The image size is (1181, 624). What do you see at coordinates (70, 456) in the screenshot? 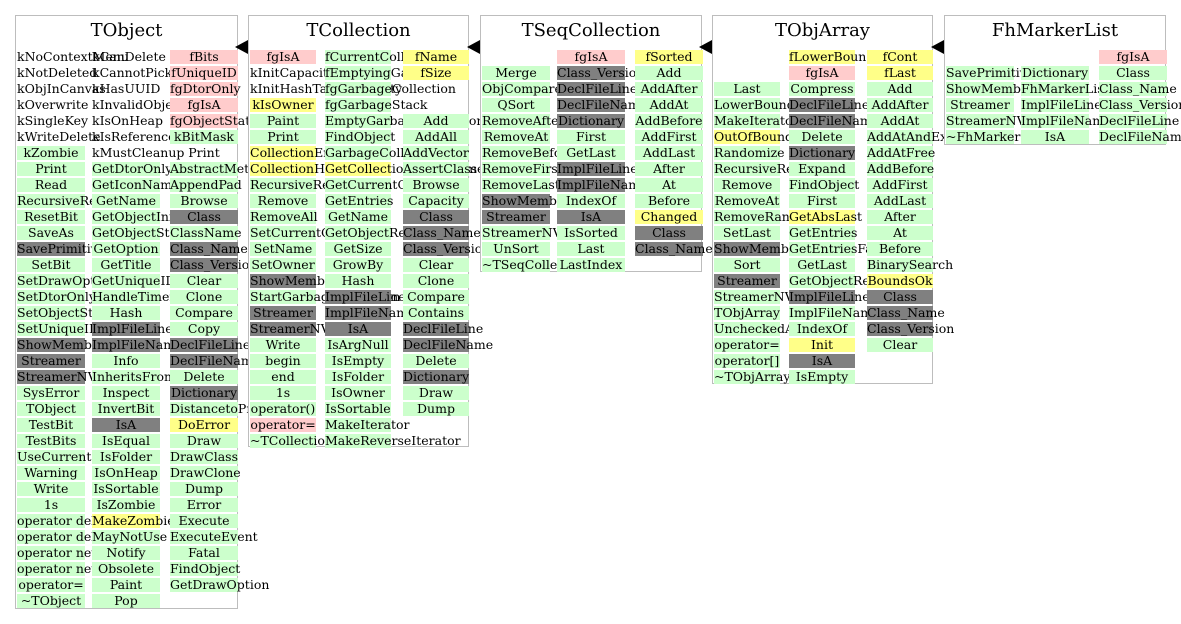
I see `member-usecurrentstyle: UseCurrentStyle` at bounding box center [70, 456].